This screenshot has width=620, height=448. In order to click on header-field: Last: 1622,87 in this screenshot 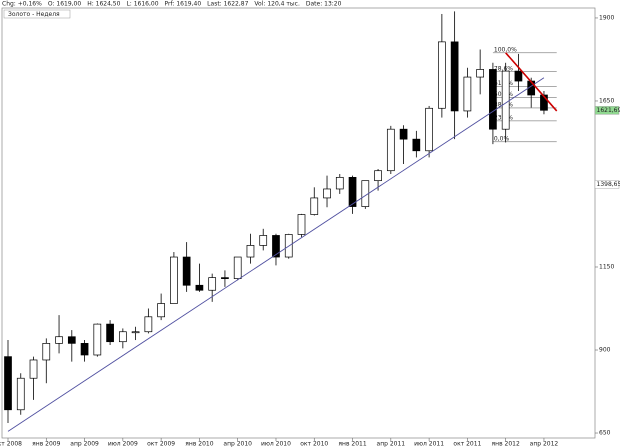, I will do `click(227, 4)`.